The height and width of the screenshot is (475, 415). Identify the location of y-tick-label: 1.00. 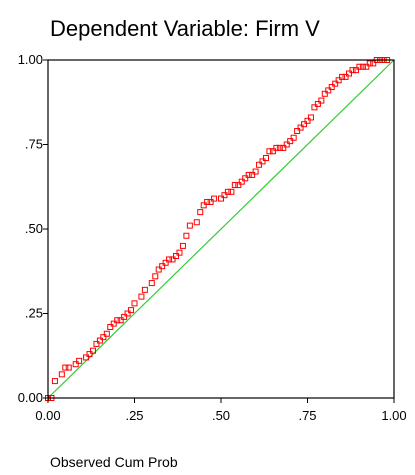
(30, 59).